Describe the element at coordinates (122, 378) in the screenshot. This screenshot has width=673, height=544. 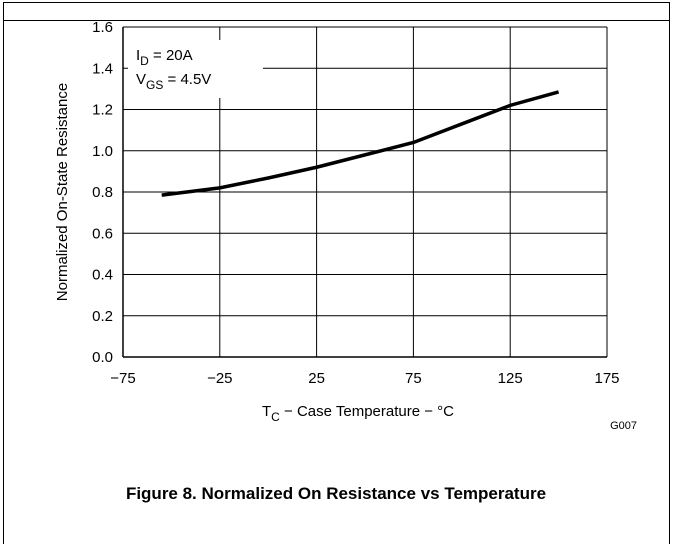
I see `x-tick-label: −75` at that location.